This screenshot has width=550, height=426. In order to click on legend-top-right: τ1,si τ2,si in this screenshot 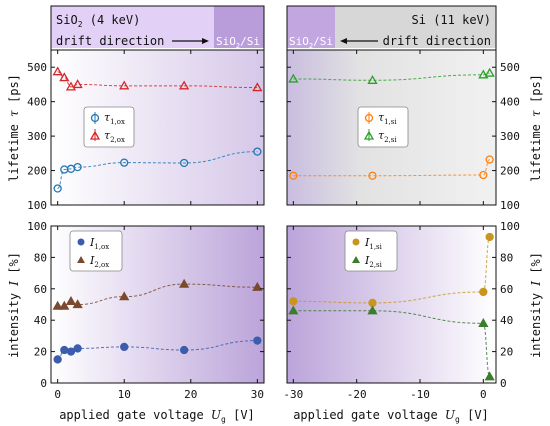, I will do `click(383, 127)`.